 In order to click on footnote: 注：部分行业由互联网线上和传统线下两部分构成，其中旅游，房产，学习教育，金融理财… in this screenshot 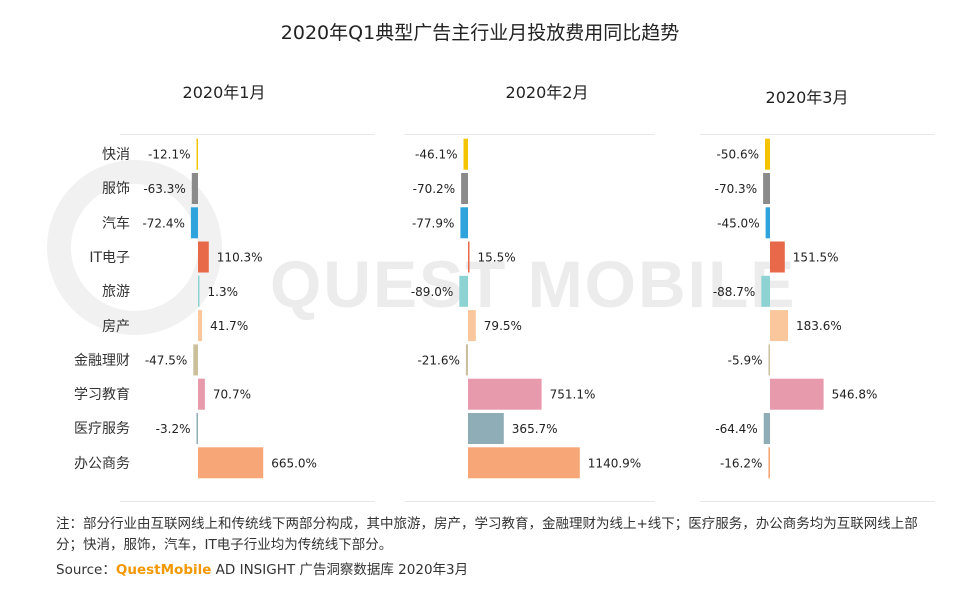, I will do `click(487, 534)`.